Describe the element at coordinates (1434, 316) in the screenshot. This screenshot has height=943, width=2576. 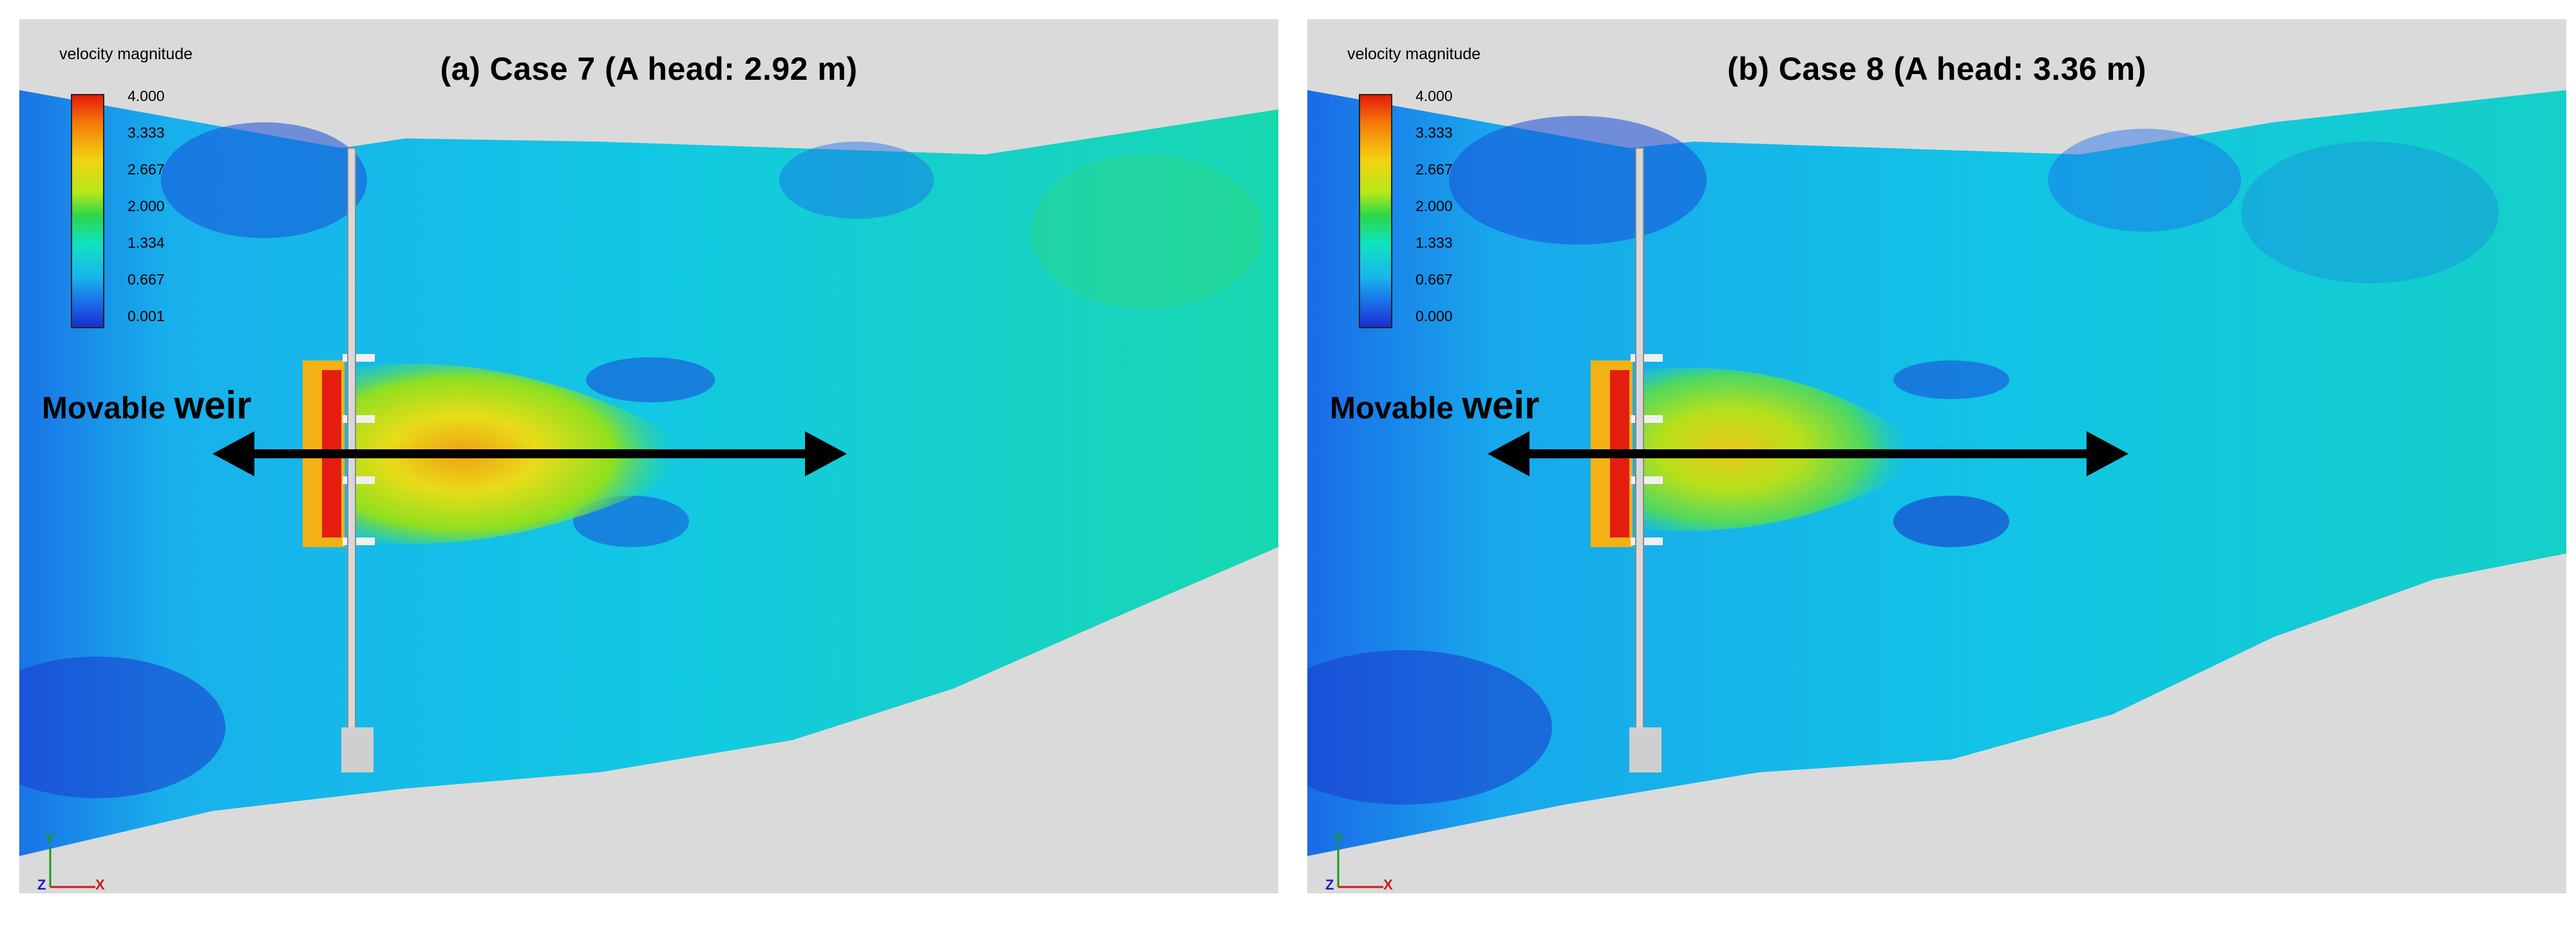
I see `legend-tick: 0.000` at that location.